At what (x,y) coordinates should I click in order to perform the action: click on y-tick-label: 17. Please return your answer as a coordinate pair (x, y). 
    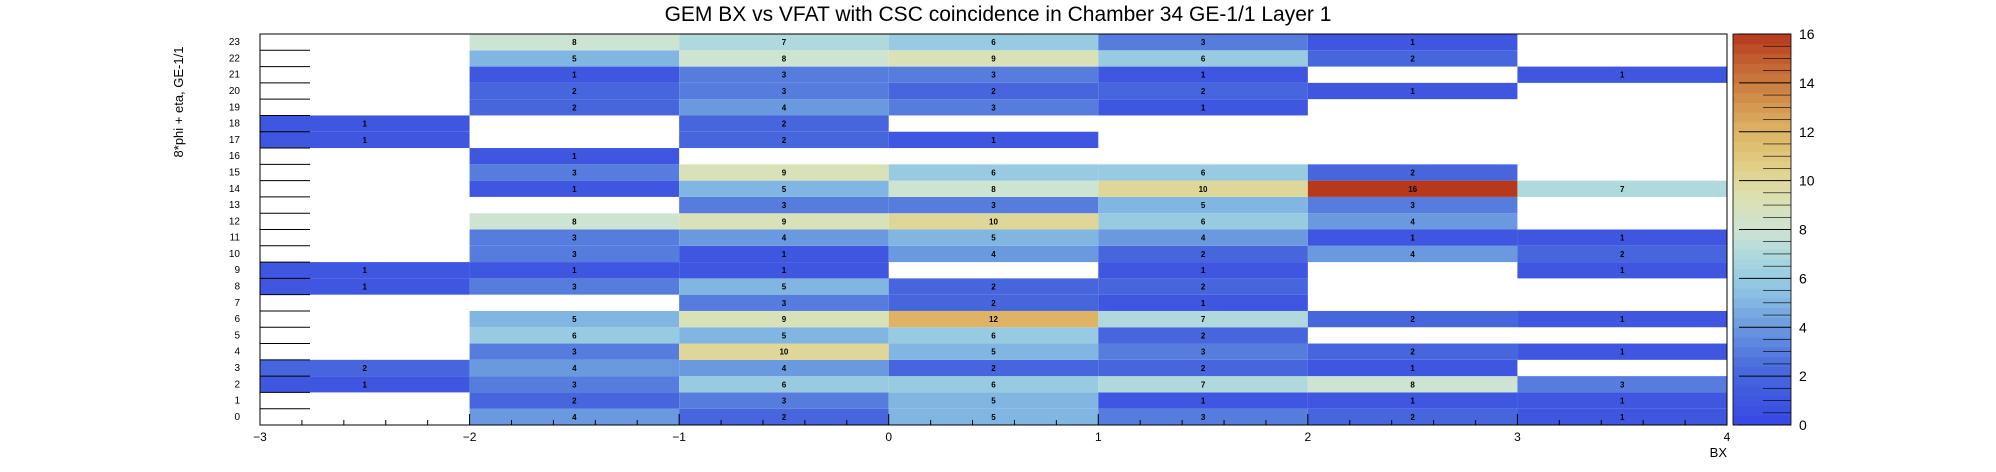
    Looking at the image, I should click on (235, 140).